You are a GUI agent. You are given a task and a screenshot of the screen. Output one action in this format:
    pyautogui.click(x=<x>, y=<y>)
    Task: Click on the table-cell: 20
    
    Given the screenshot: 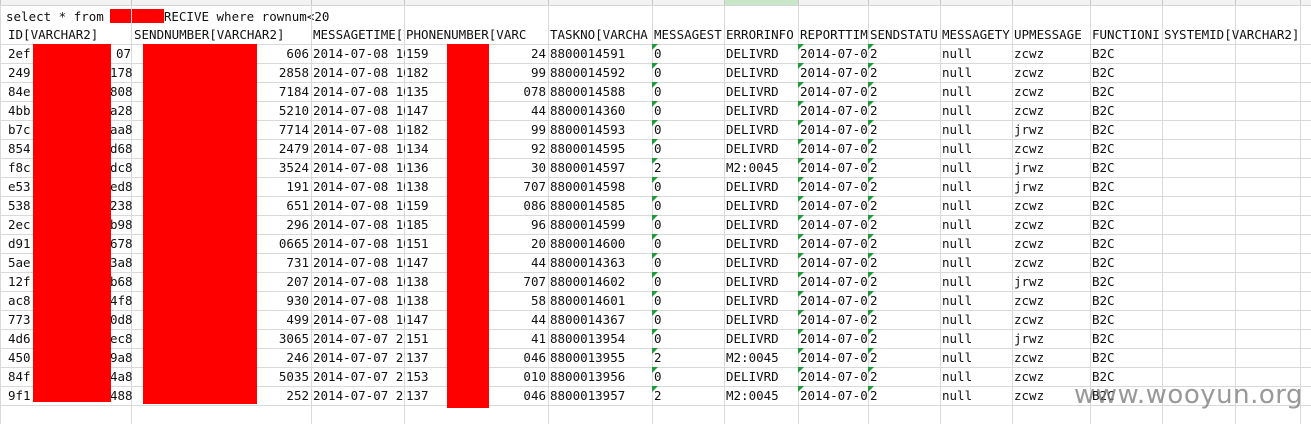 What is the action you would take?
    pyautogui.click(x=538, y=243)
    